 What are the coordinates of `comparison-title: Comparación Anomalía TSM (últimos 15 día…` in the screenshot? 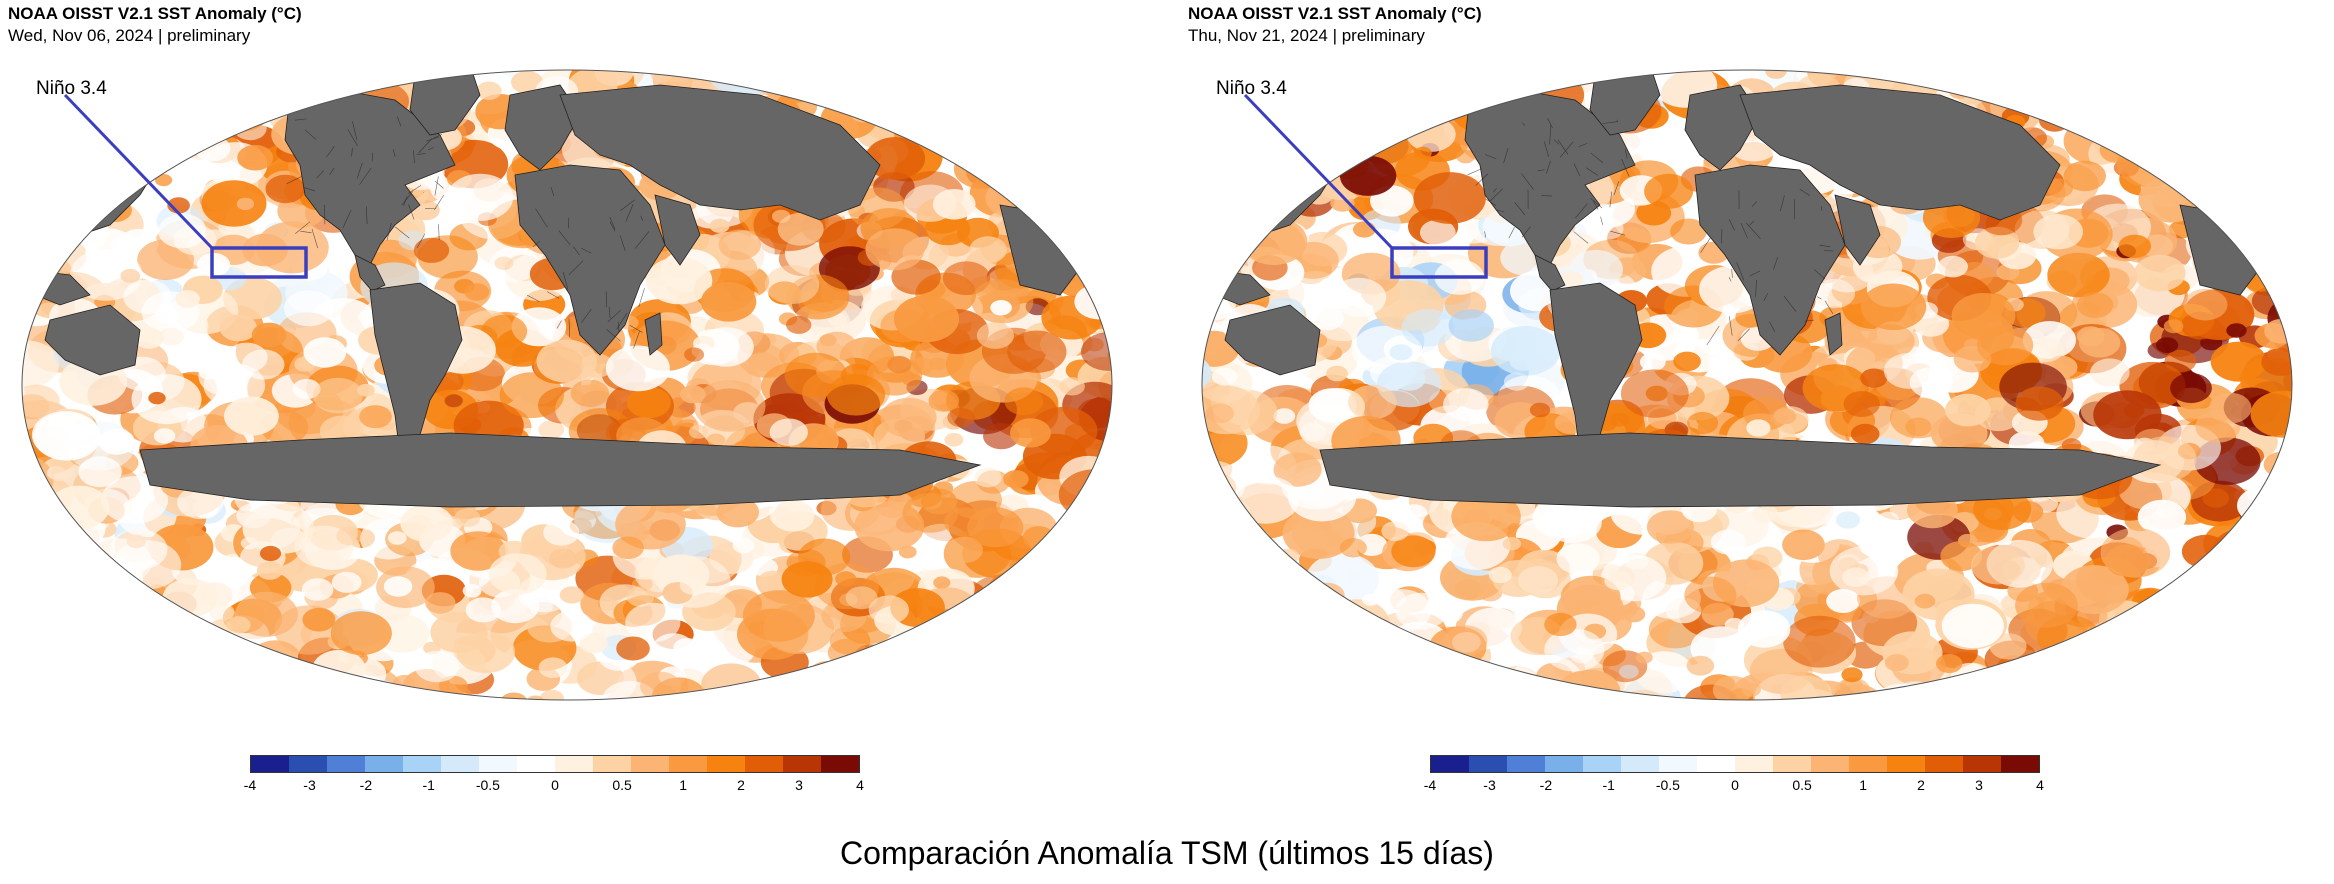 It's located at (1167, 853).